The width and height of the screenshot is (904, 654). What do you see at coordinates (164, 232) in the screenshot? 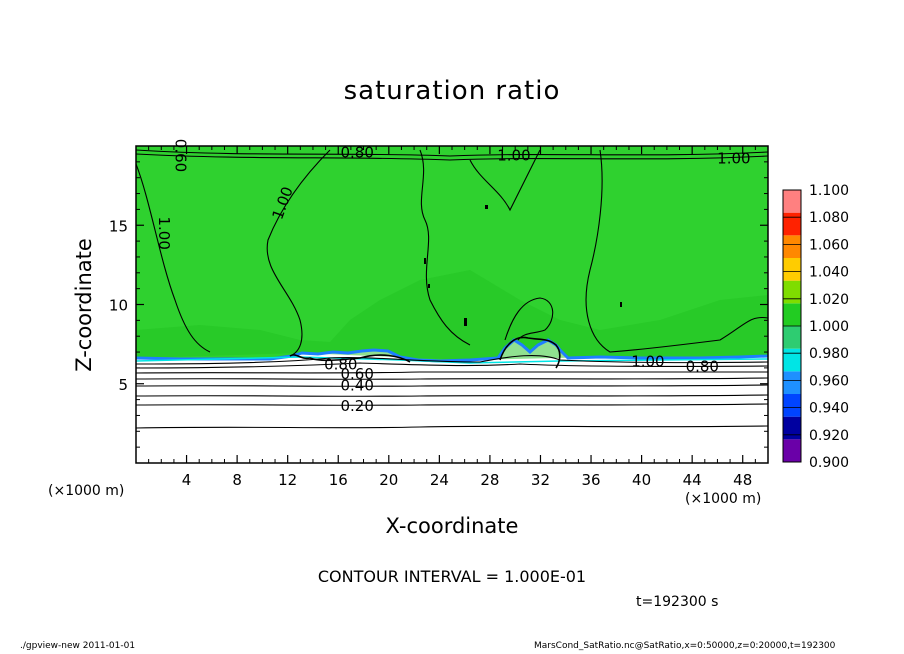
I see `contour-label-5: 1.00` at bounding box center [164, 232].